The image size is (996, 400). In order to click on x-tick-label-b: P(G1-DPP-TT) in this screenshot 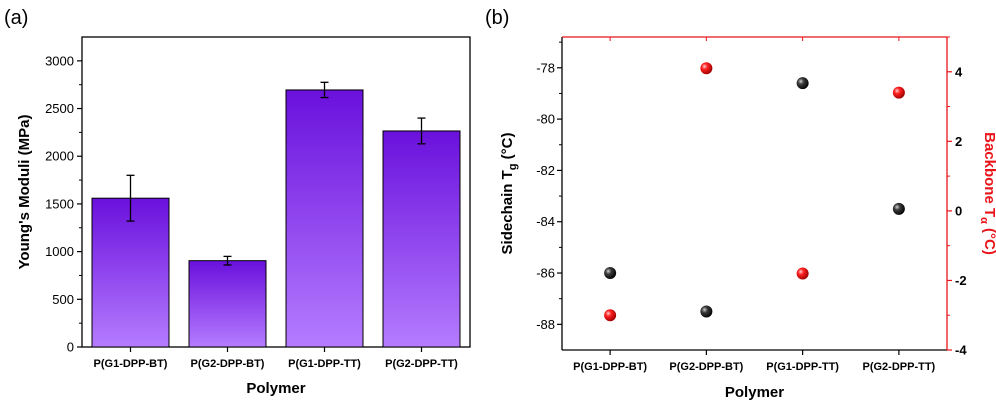, I will do `click(802, 367)`.